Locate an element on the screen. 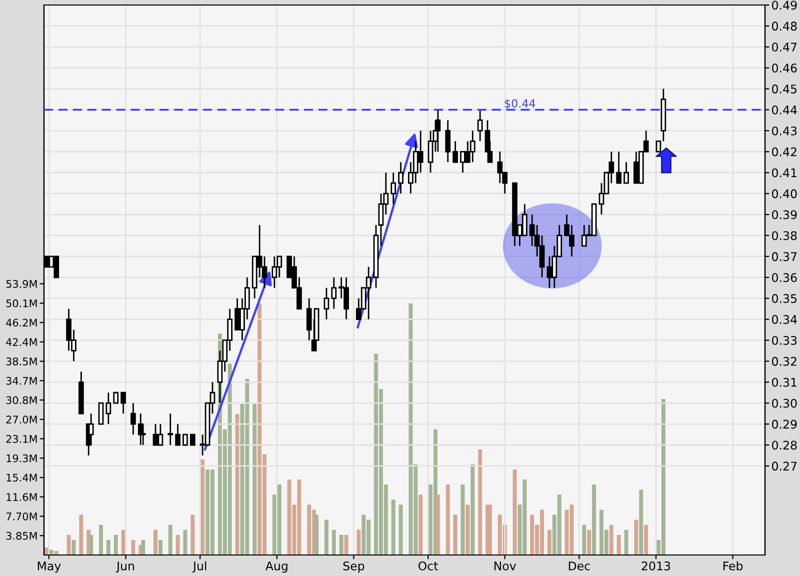 This screenshot has height=576, width=800. y-tick-label: 0.34 is located at coordinates (784, 319).